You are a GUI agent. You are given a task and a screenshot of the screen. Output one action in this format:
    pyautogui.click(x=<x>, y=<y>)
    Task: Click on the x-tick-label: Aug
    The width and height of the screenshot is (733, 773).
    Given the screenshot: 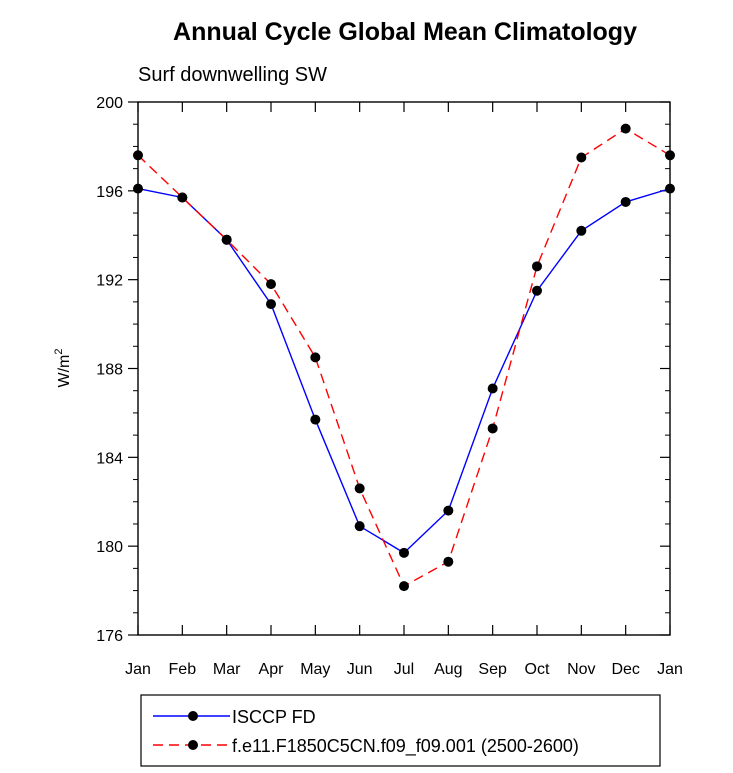 What is the action you would take?
    pyautogui.click(x=448, y=669)
    